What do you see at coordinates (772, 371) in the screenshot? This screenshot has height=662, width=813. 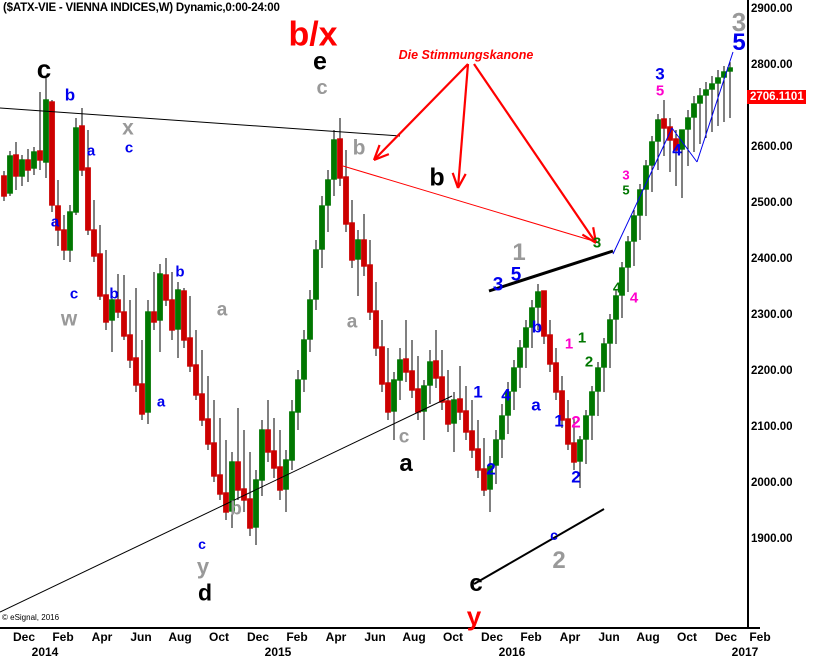 I see `price-tick-label: 2200.00` at bounding box center [772, 371].